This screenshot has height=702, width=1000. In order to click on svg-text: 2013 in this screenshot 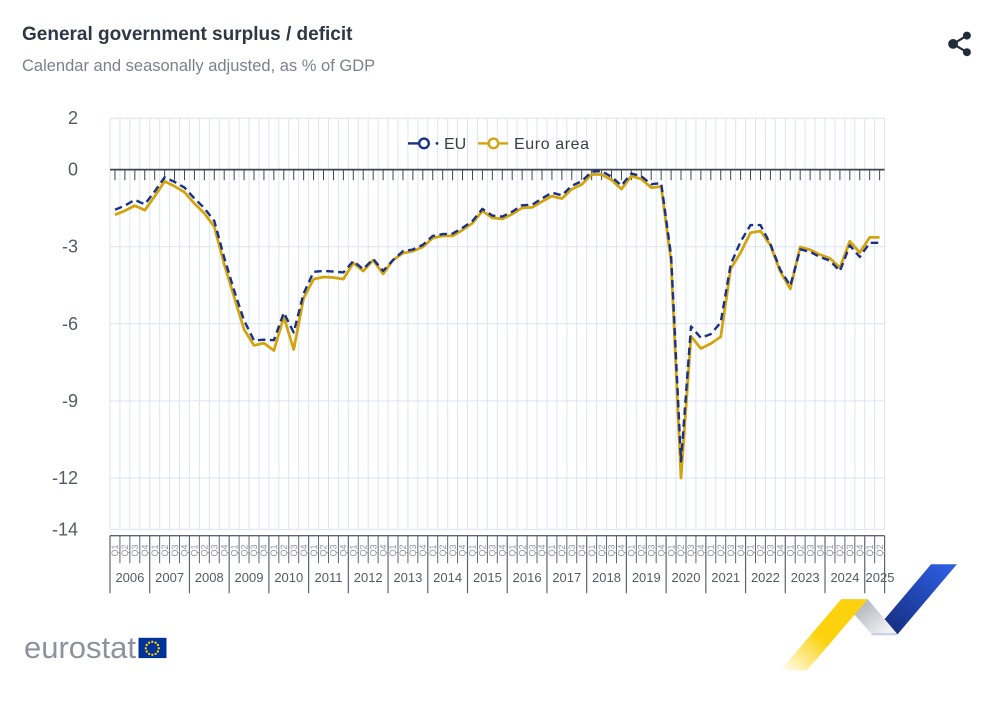, I will do `click(407, 577)`.